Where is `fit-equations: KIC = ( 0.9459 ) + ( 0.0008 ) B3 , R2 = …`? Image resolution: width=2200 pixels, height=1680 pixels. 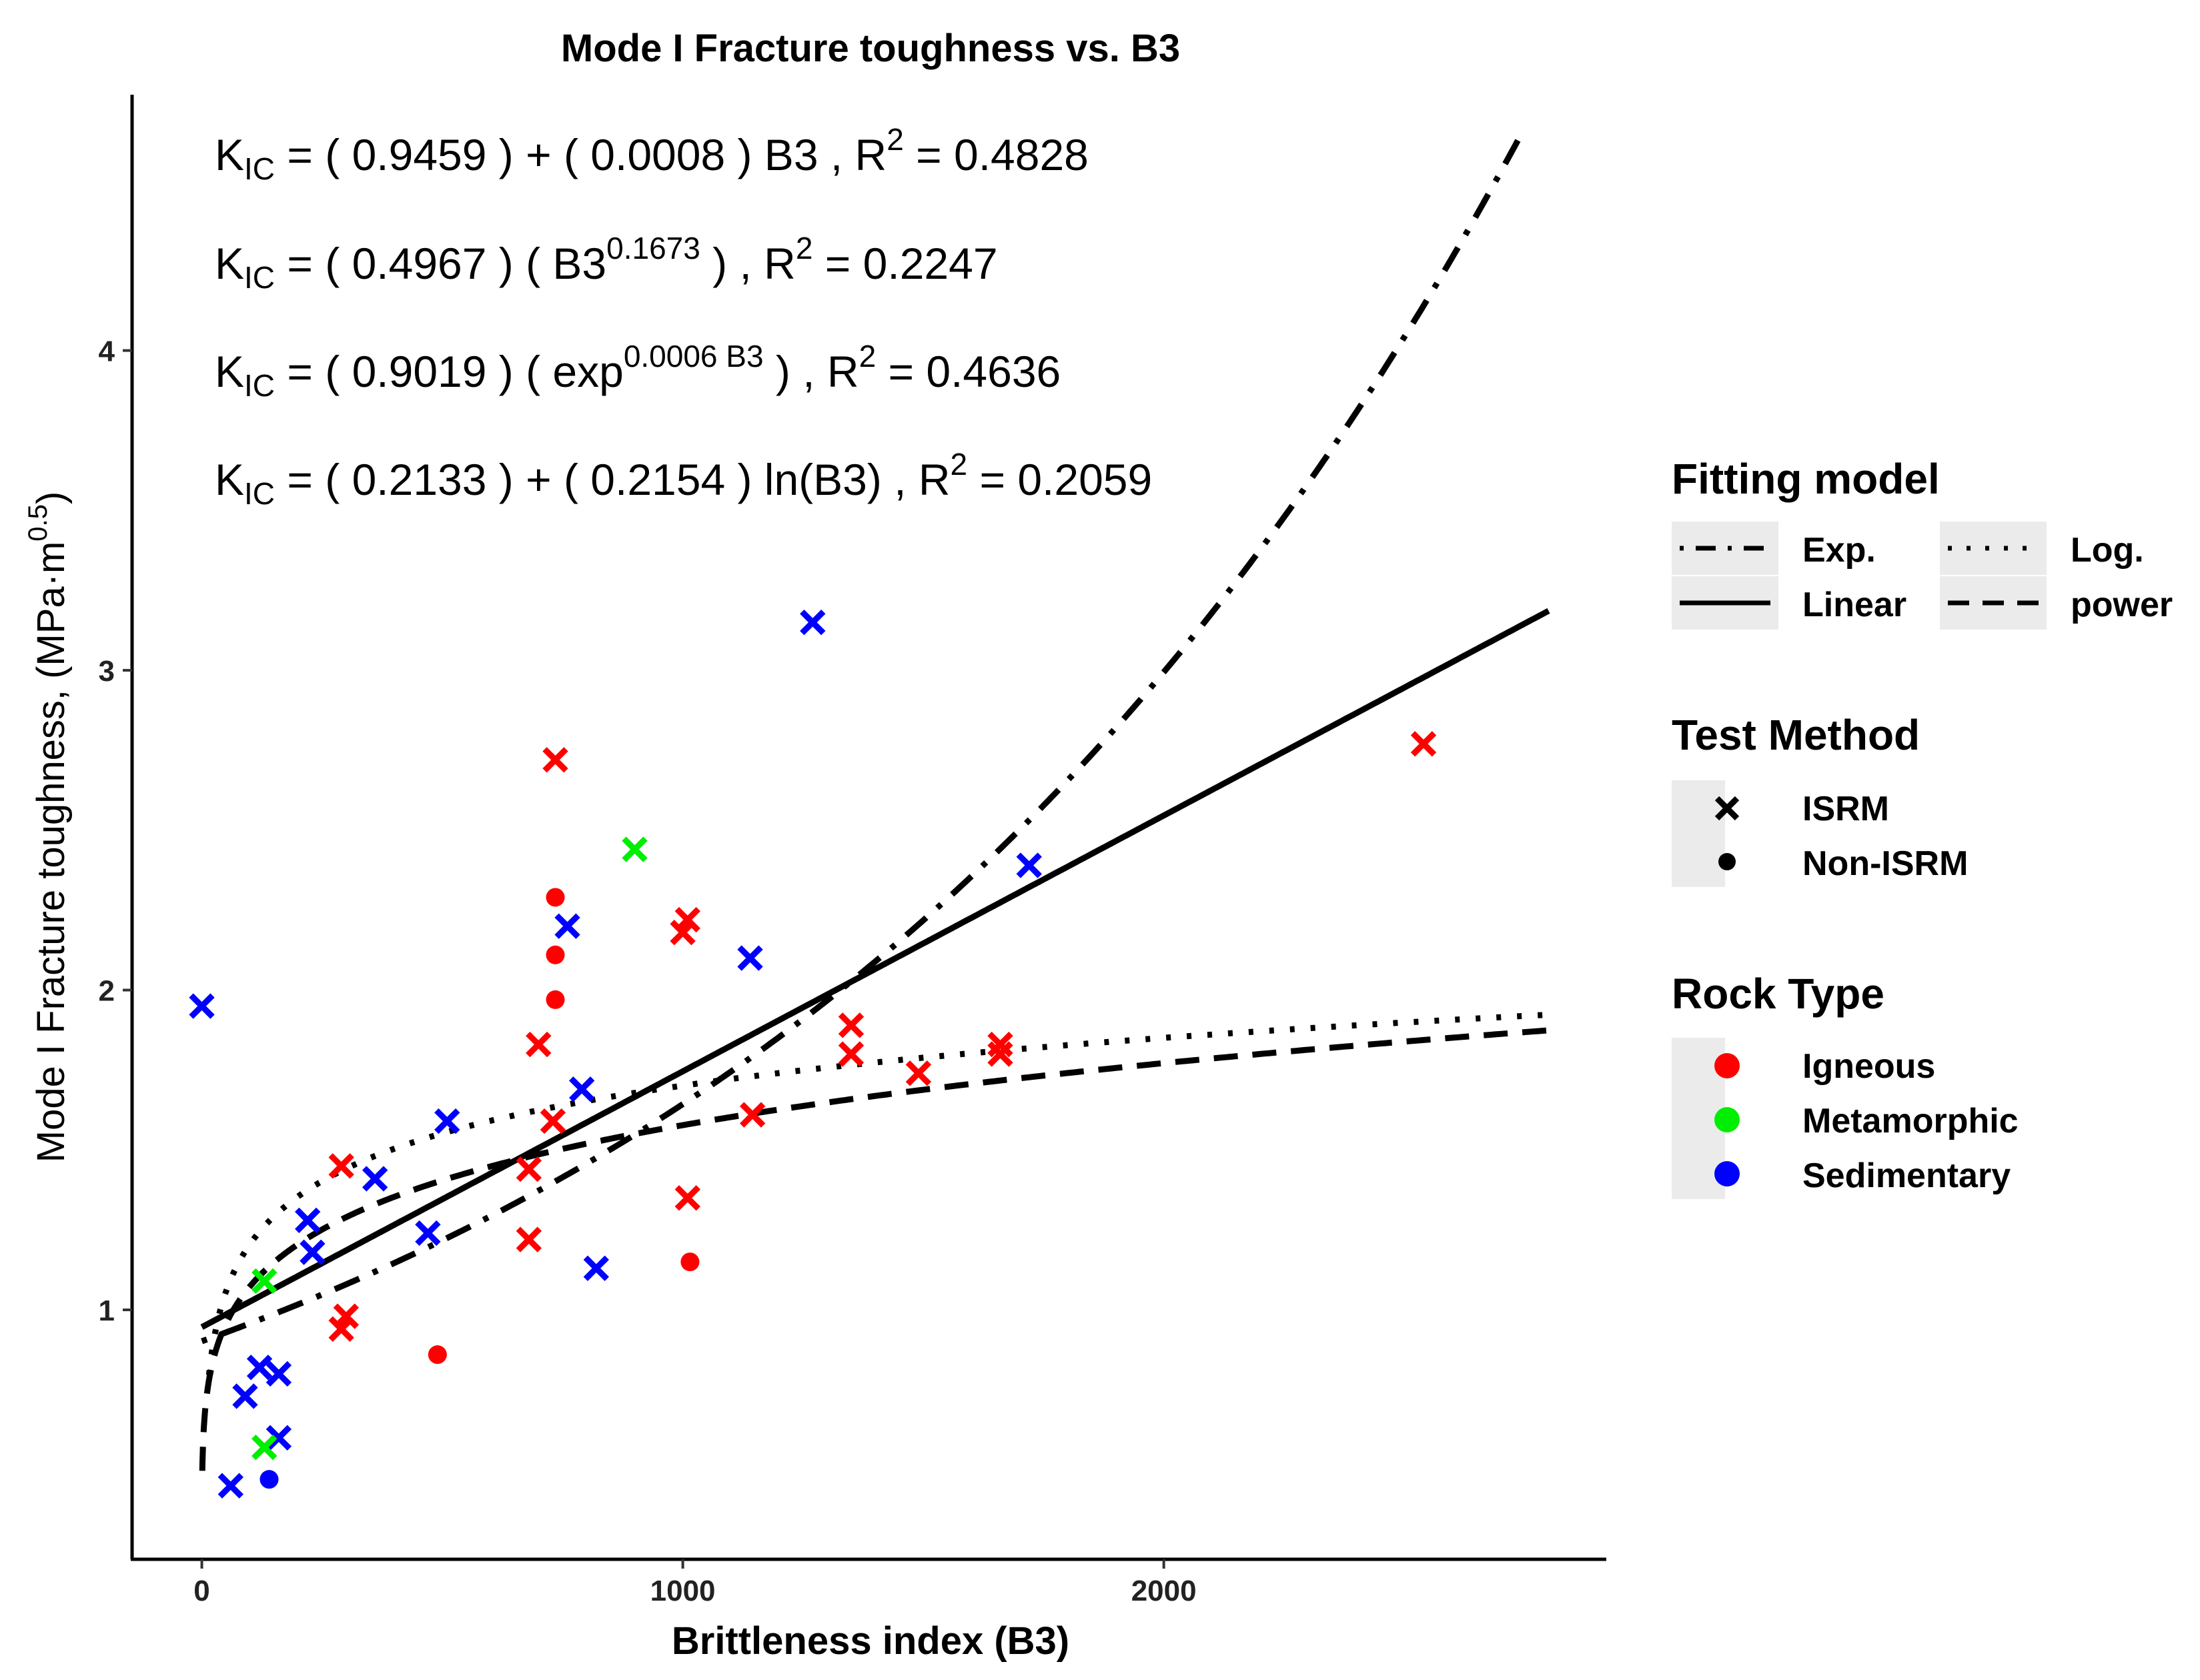
fit-equations: KIC = ( 0.9459 ) + ( 0.0008 ) B3 , R2 = … is located at coordinates (683, 316).